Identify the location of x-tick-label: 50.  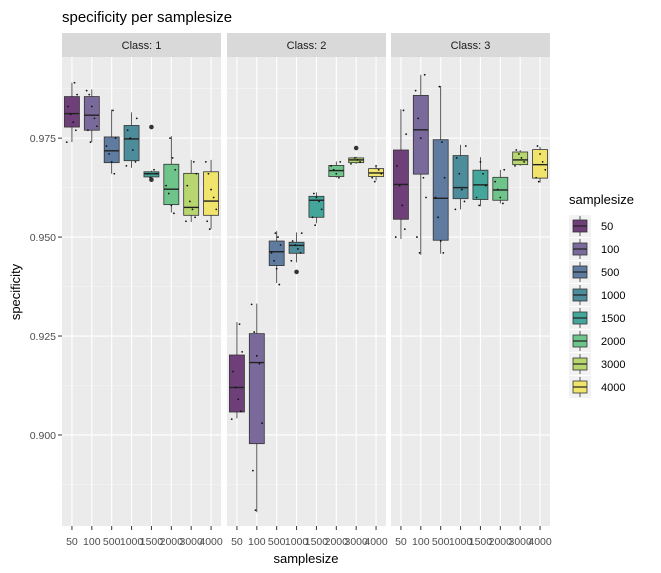
(72, 542).